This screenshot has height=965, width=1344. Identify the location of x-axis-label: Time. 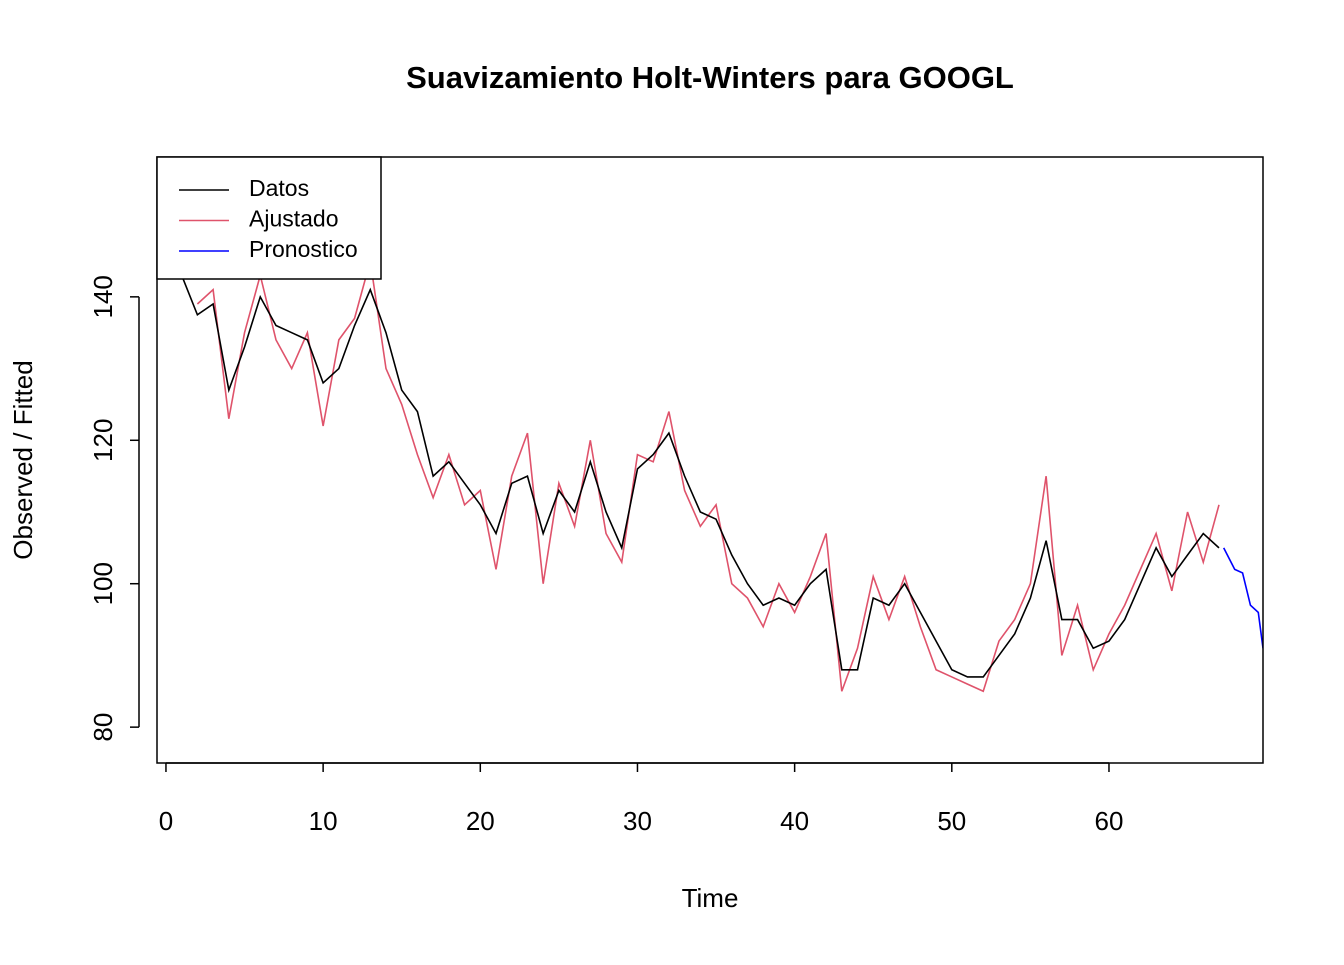
(710, 898).